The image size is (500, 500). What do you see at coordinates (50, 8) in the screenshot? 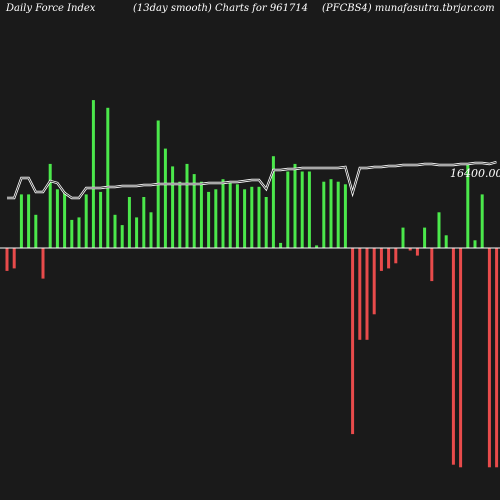
I see `chart-title: Daily Force Index` at bounding box center [50, 8].